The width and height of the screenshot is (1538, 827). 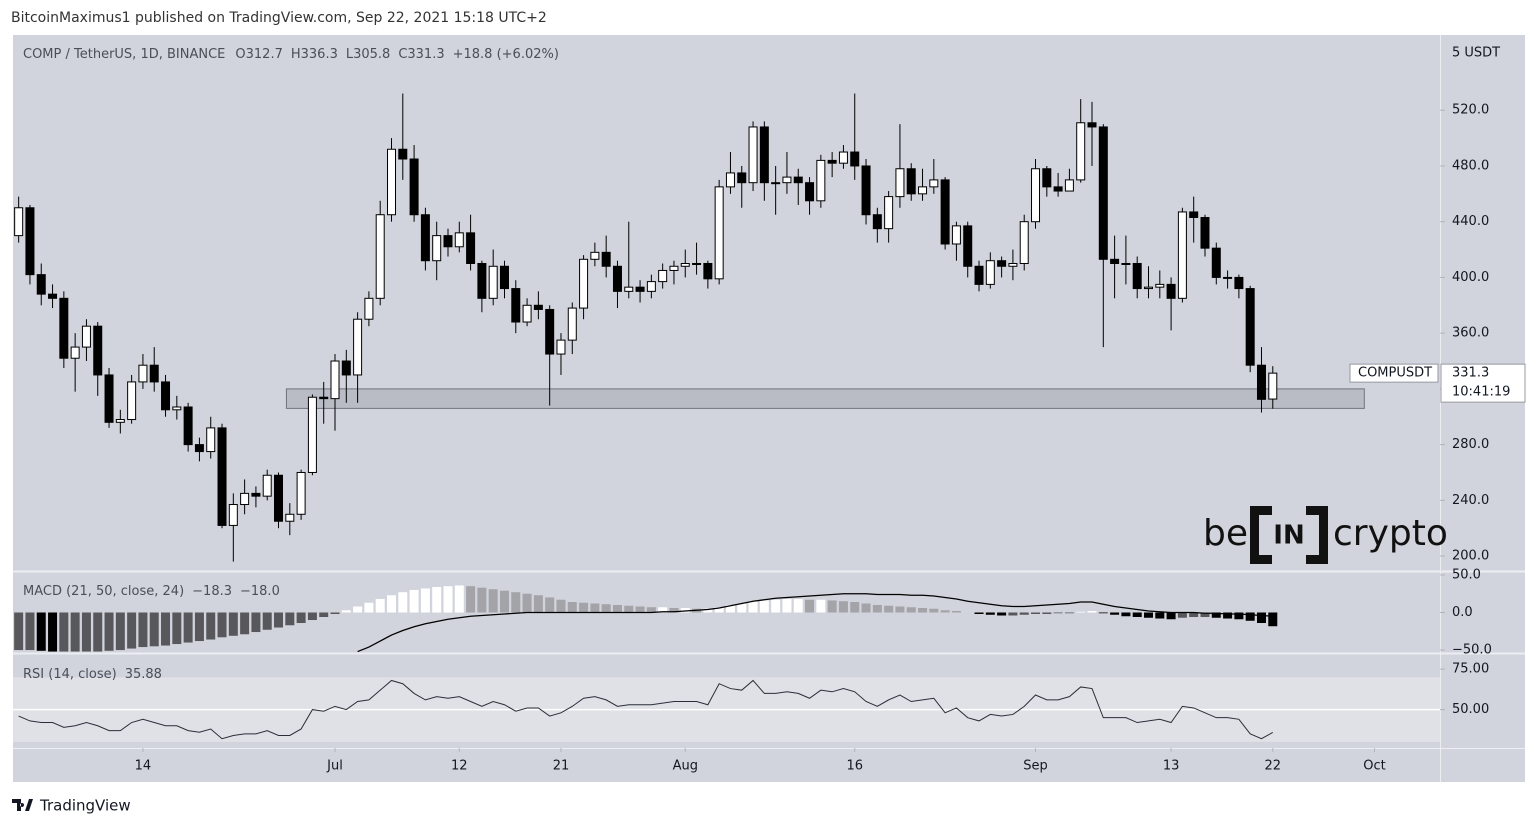 I want to click on rsi-pane, so click(x=726, y=709).